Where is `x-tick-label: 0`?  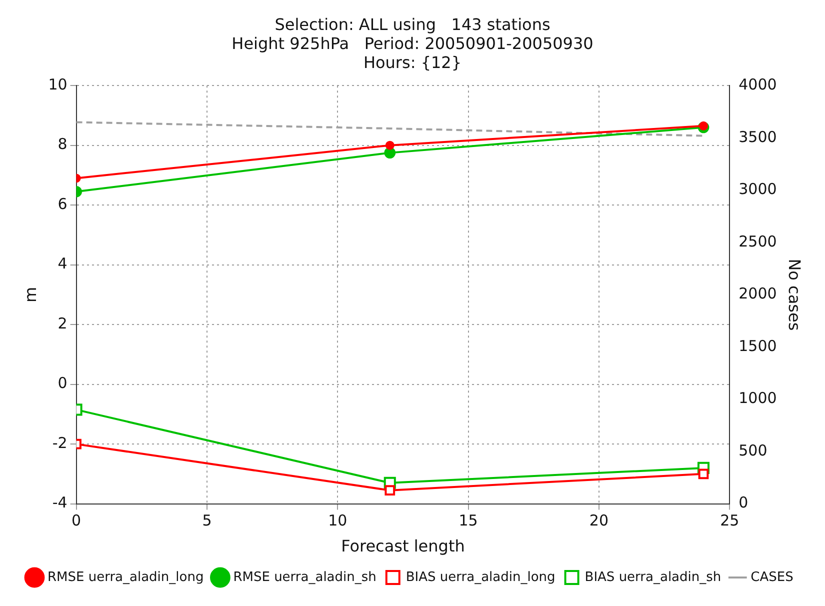 x-tick-label: 0 is located at coordinates (77, 521).